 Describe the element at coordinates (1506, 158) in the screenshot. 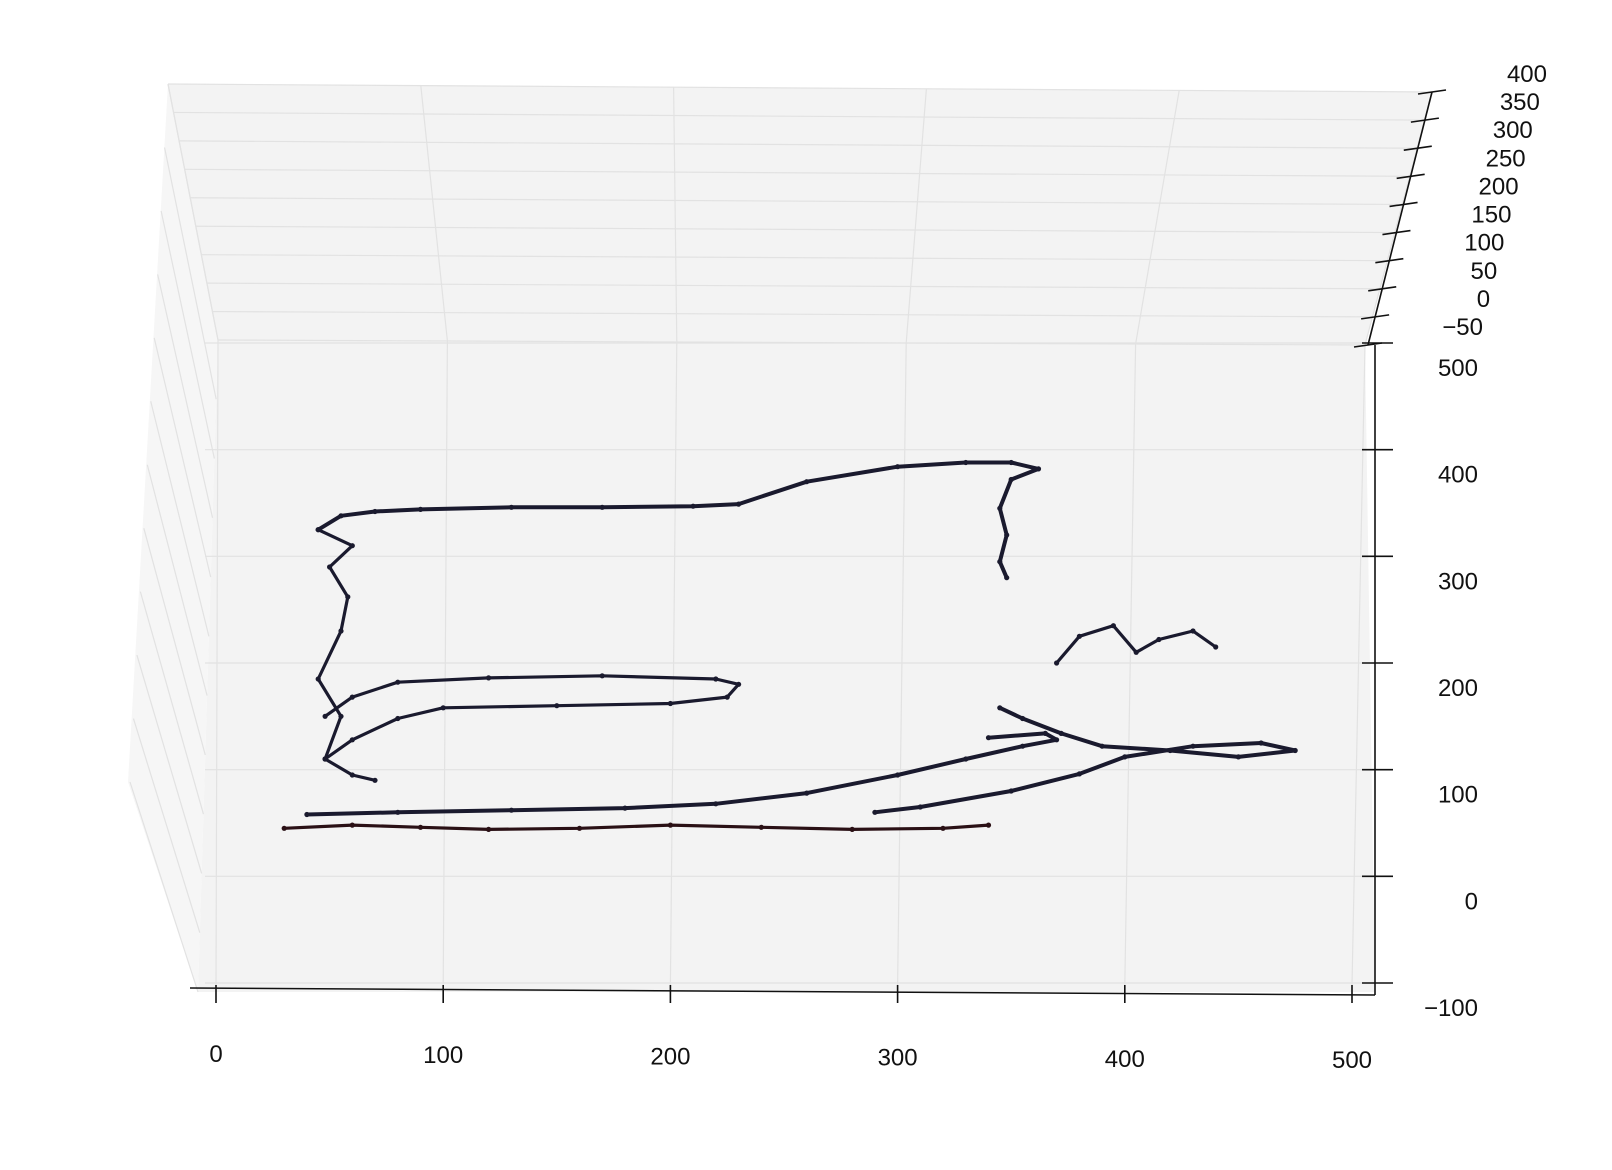

I see `z-tick-label: 250` at that location.